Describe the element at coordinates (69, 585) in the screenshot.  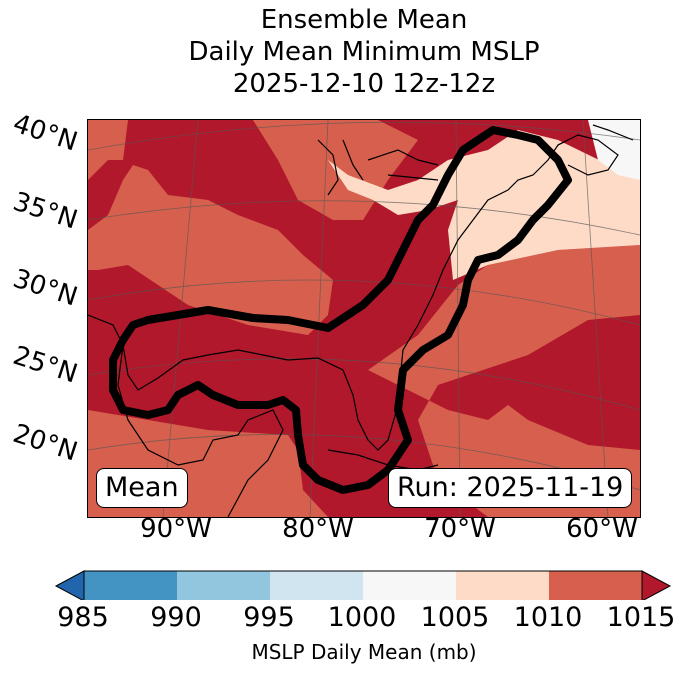
I see `colorbar-under-arrow` at that location.